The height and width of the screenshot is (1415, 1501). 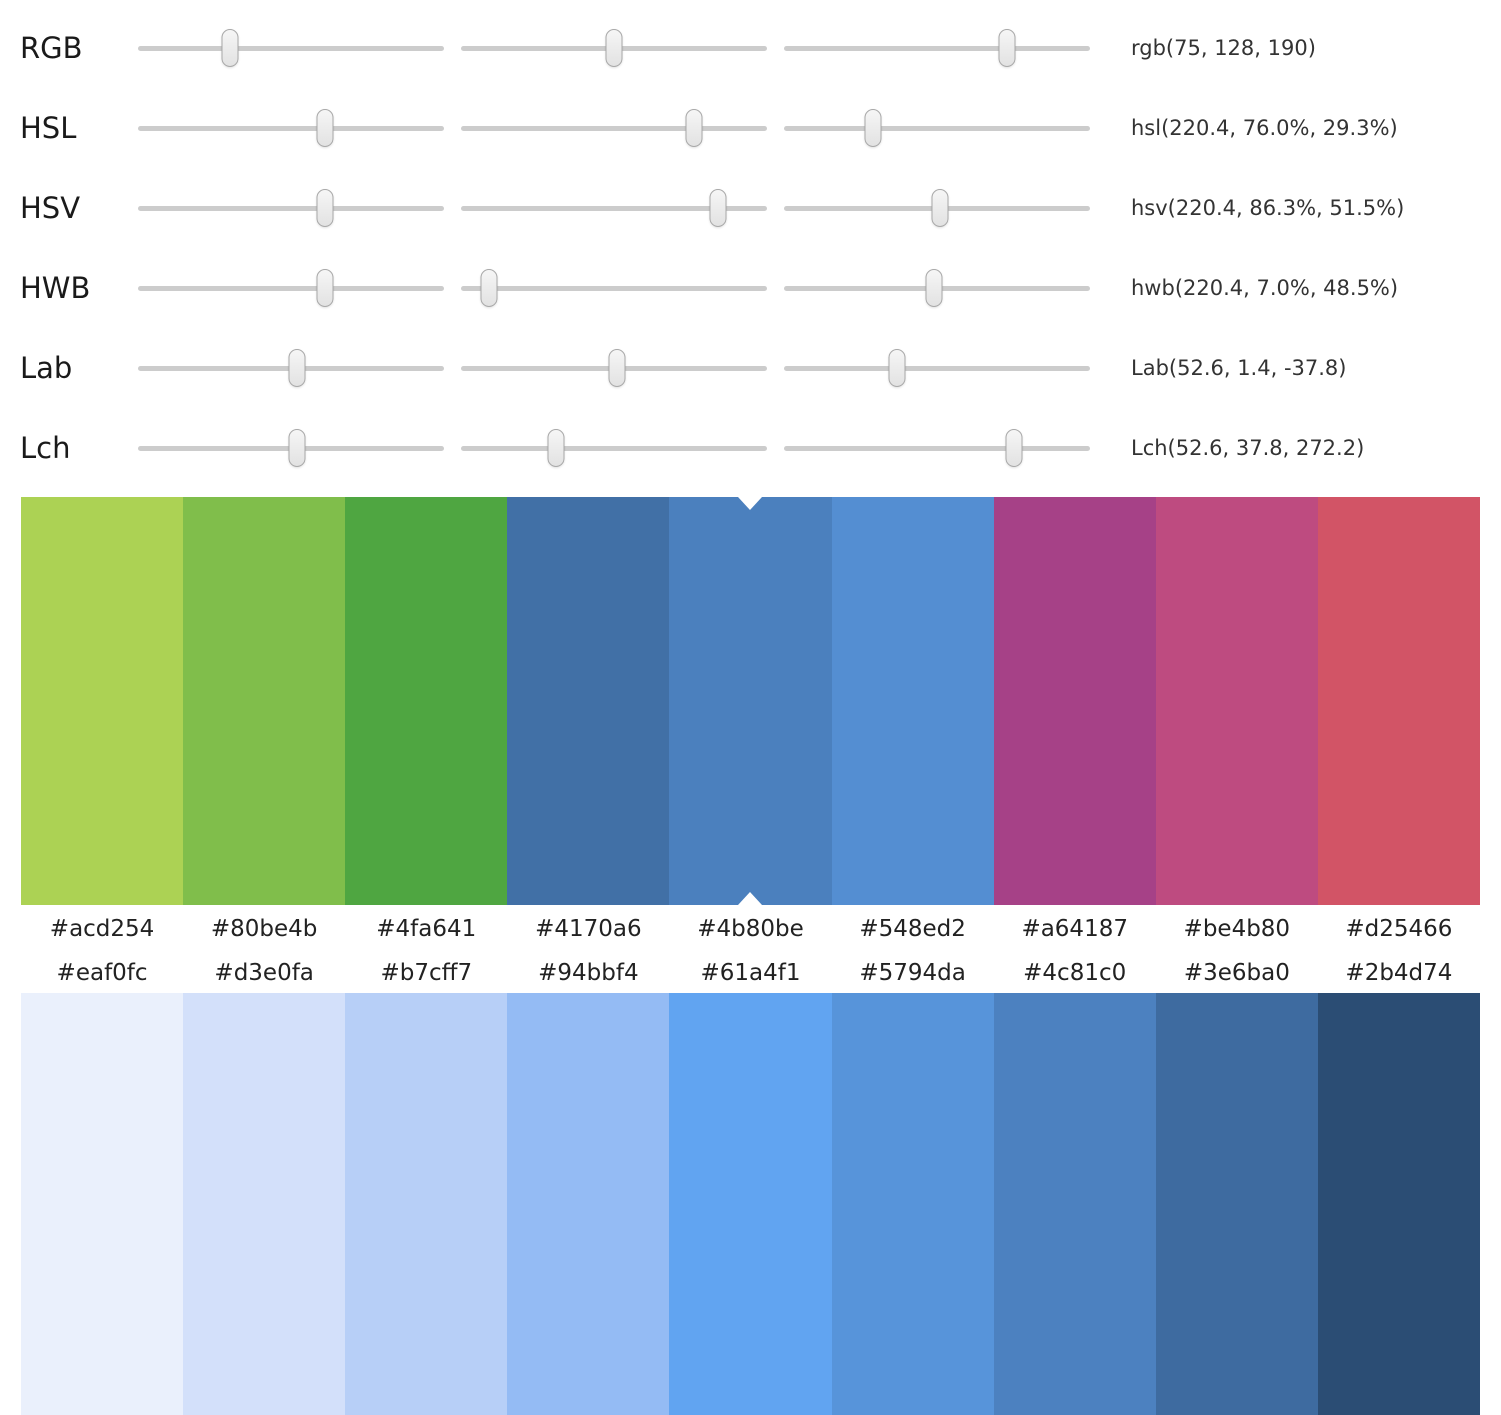 I want to click on slider-value: hwb(220.4, 7.0%, 48.5%), so click(x=1265, y=288).